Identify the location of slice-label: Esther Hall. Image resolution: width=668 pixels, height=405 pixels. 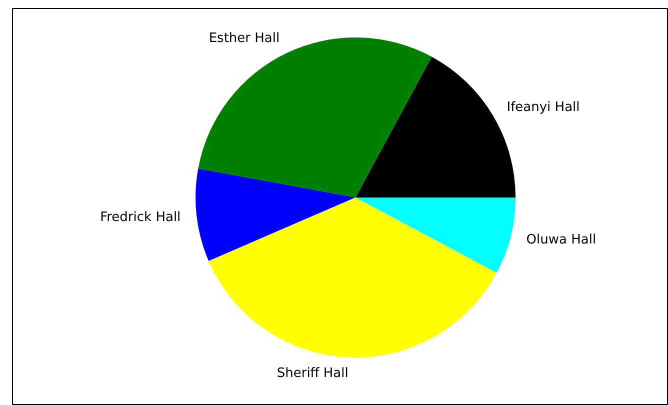
(244, 38).